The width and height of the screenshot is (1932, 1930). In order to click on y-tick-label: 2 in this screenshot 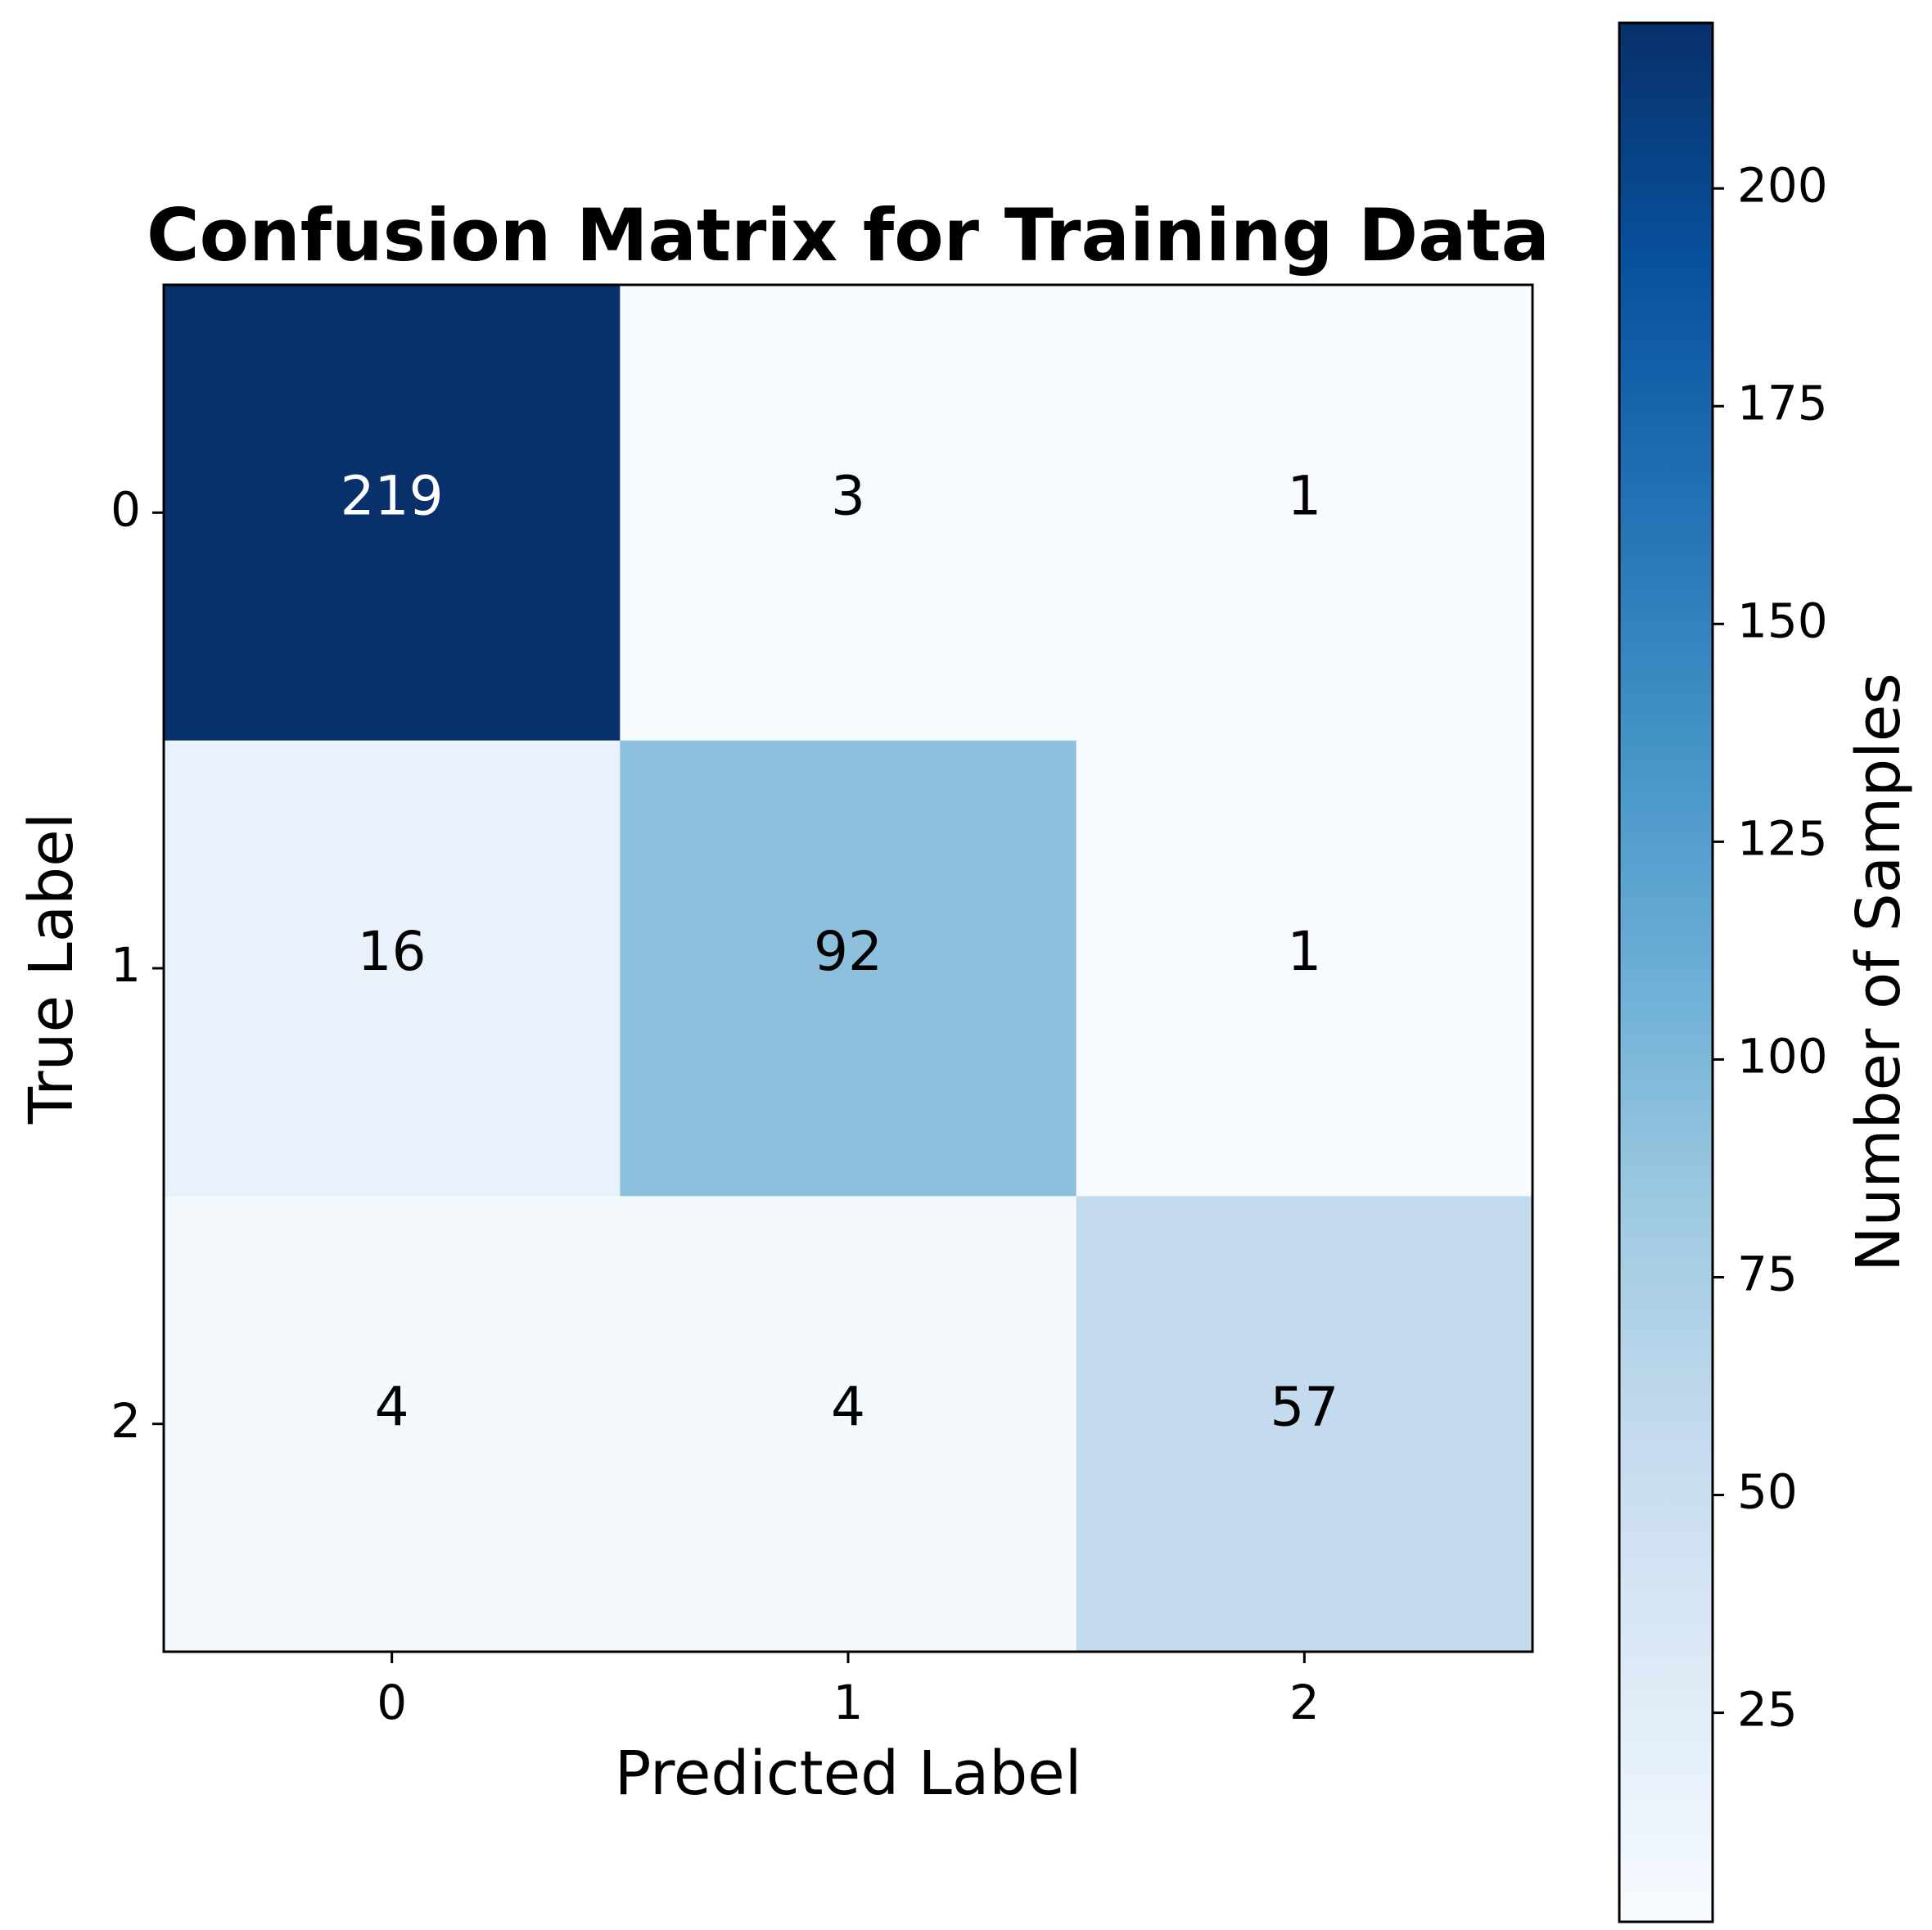, I will do `click(126, 1421)`.